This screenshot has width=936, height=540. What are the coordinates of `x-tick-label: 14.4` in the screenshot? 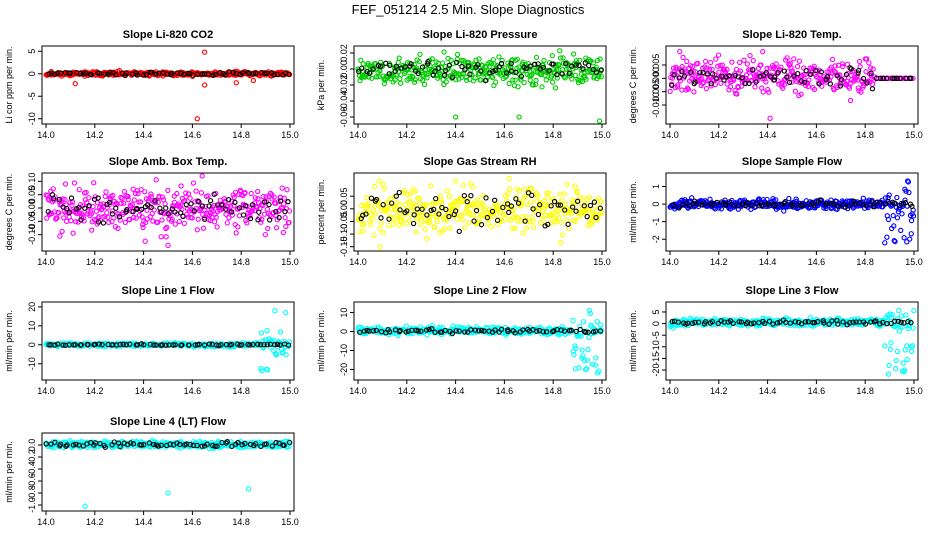 It's located at (456, 135).